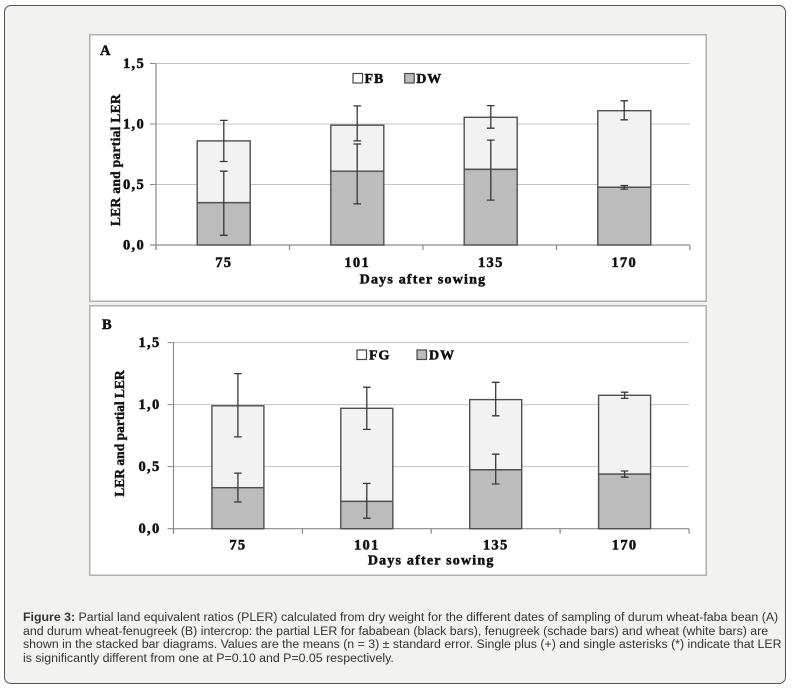 This screenshot has height=689, width=799. I want to click on svg-text: FB, so click(375, 79).